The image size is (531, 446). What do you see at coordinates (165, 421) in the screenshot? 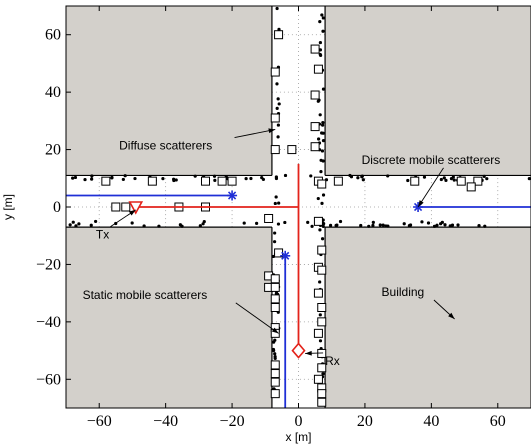
I see `x-tick-label: −40` at bounding box center [165, 421].